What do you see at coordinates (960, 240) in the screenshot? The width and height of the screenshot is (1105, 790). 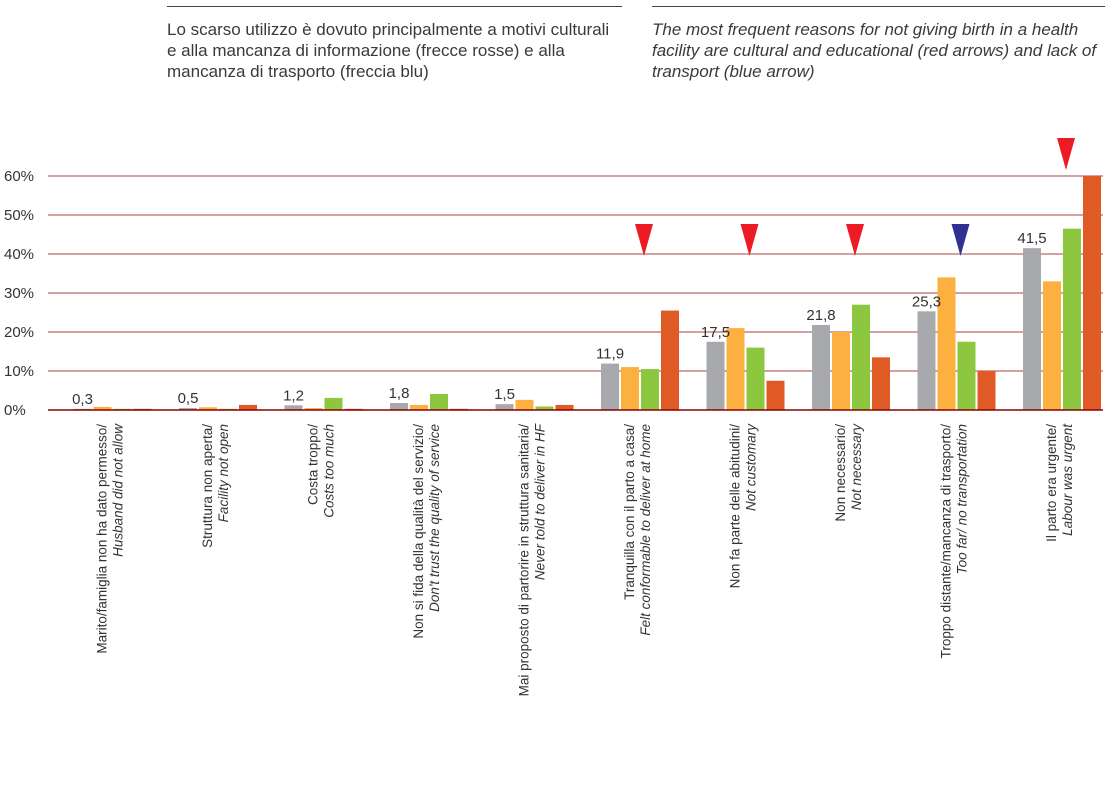 I see `blue-arrow-icon` at bounding box center [960, 240].